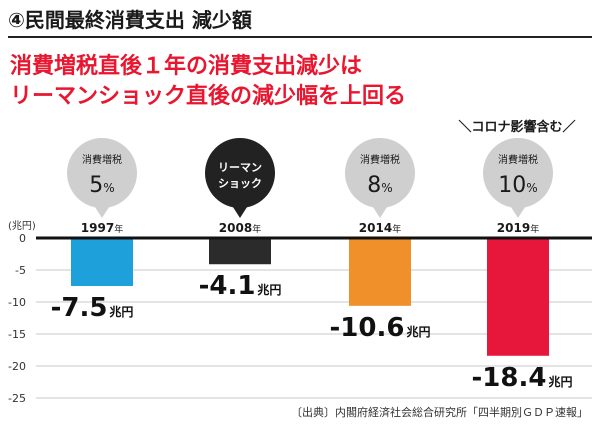 The width and height of the screenshot is (600, 426). What do you see at coordinates (17, 366) in the screenshot?
I see `y-tick-label: -20` at bounding box center [17, 366].